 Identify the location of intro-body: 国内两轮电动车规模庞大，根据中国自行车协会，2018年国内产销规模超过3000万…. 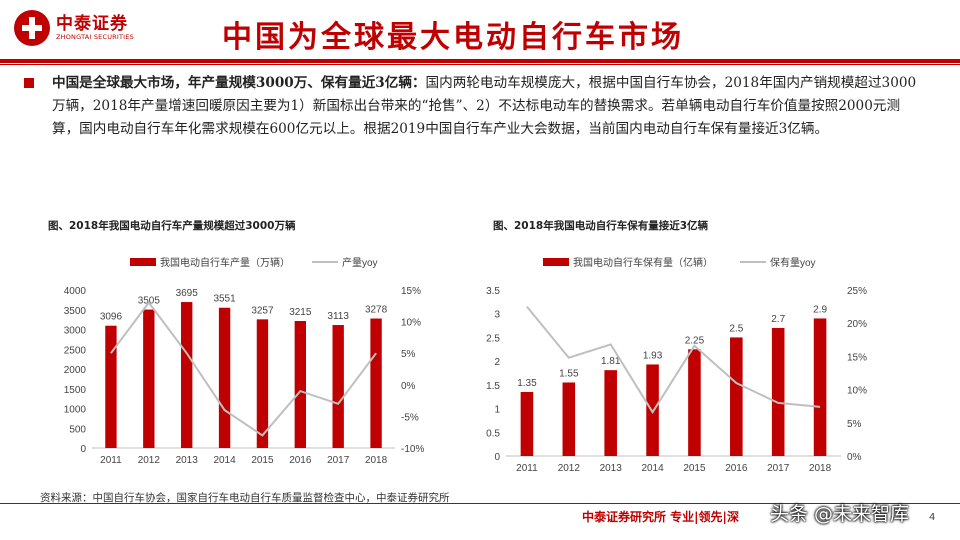
(484, 106).